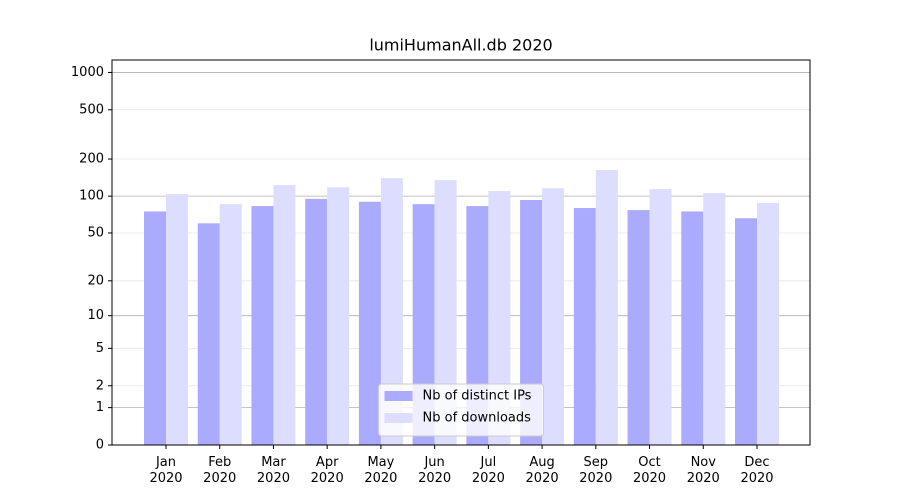  I want to click on y-tick-label: 50, so click(95, 232).